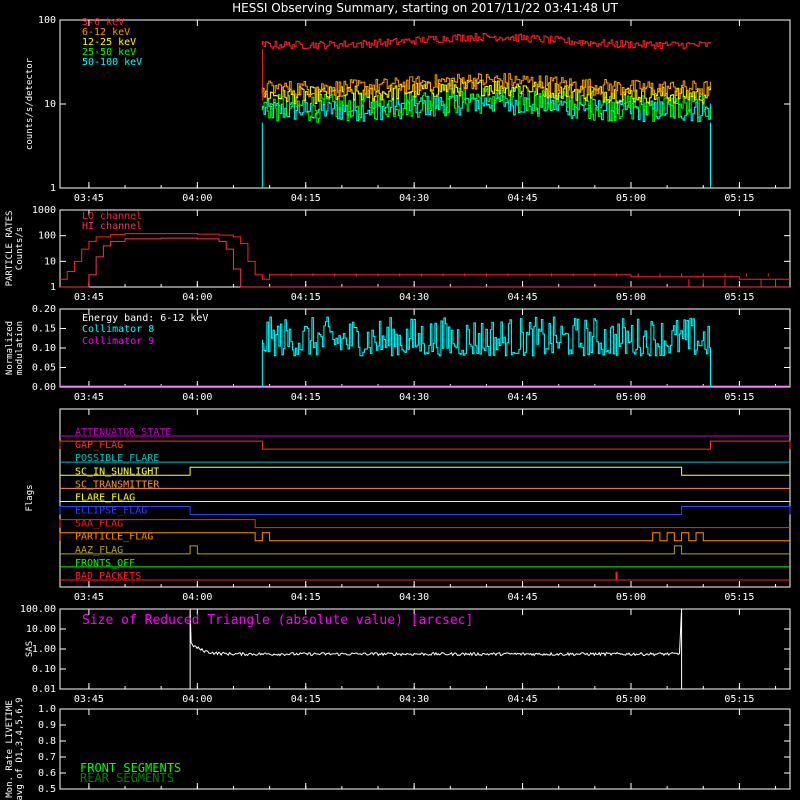  I want to click on count_rates-series-12-25-kev, so click(486, 92).